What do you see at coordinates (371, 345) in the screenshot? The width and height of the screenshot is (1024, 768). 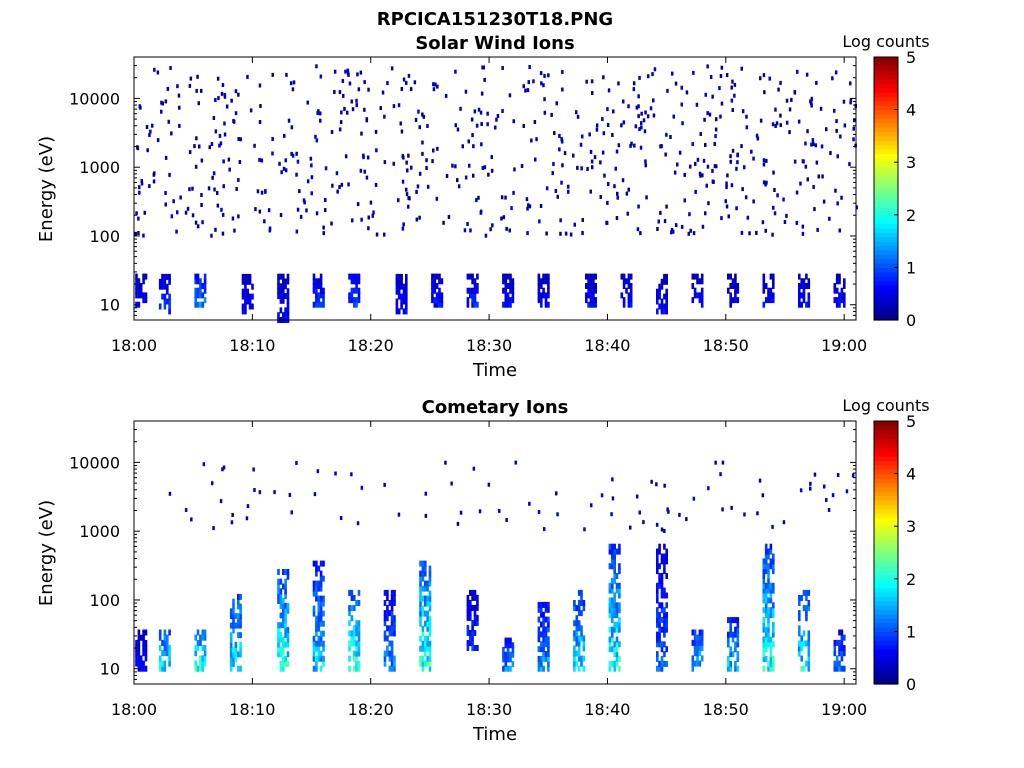 I see `x-tick-label: 18:20` at bounding box center [371, 345].